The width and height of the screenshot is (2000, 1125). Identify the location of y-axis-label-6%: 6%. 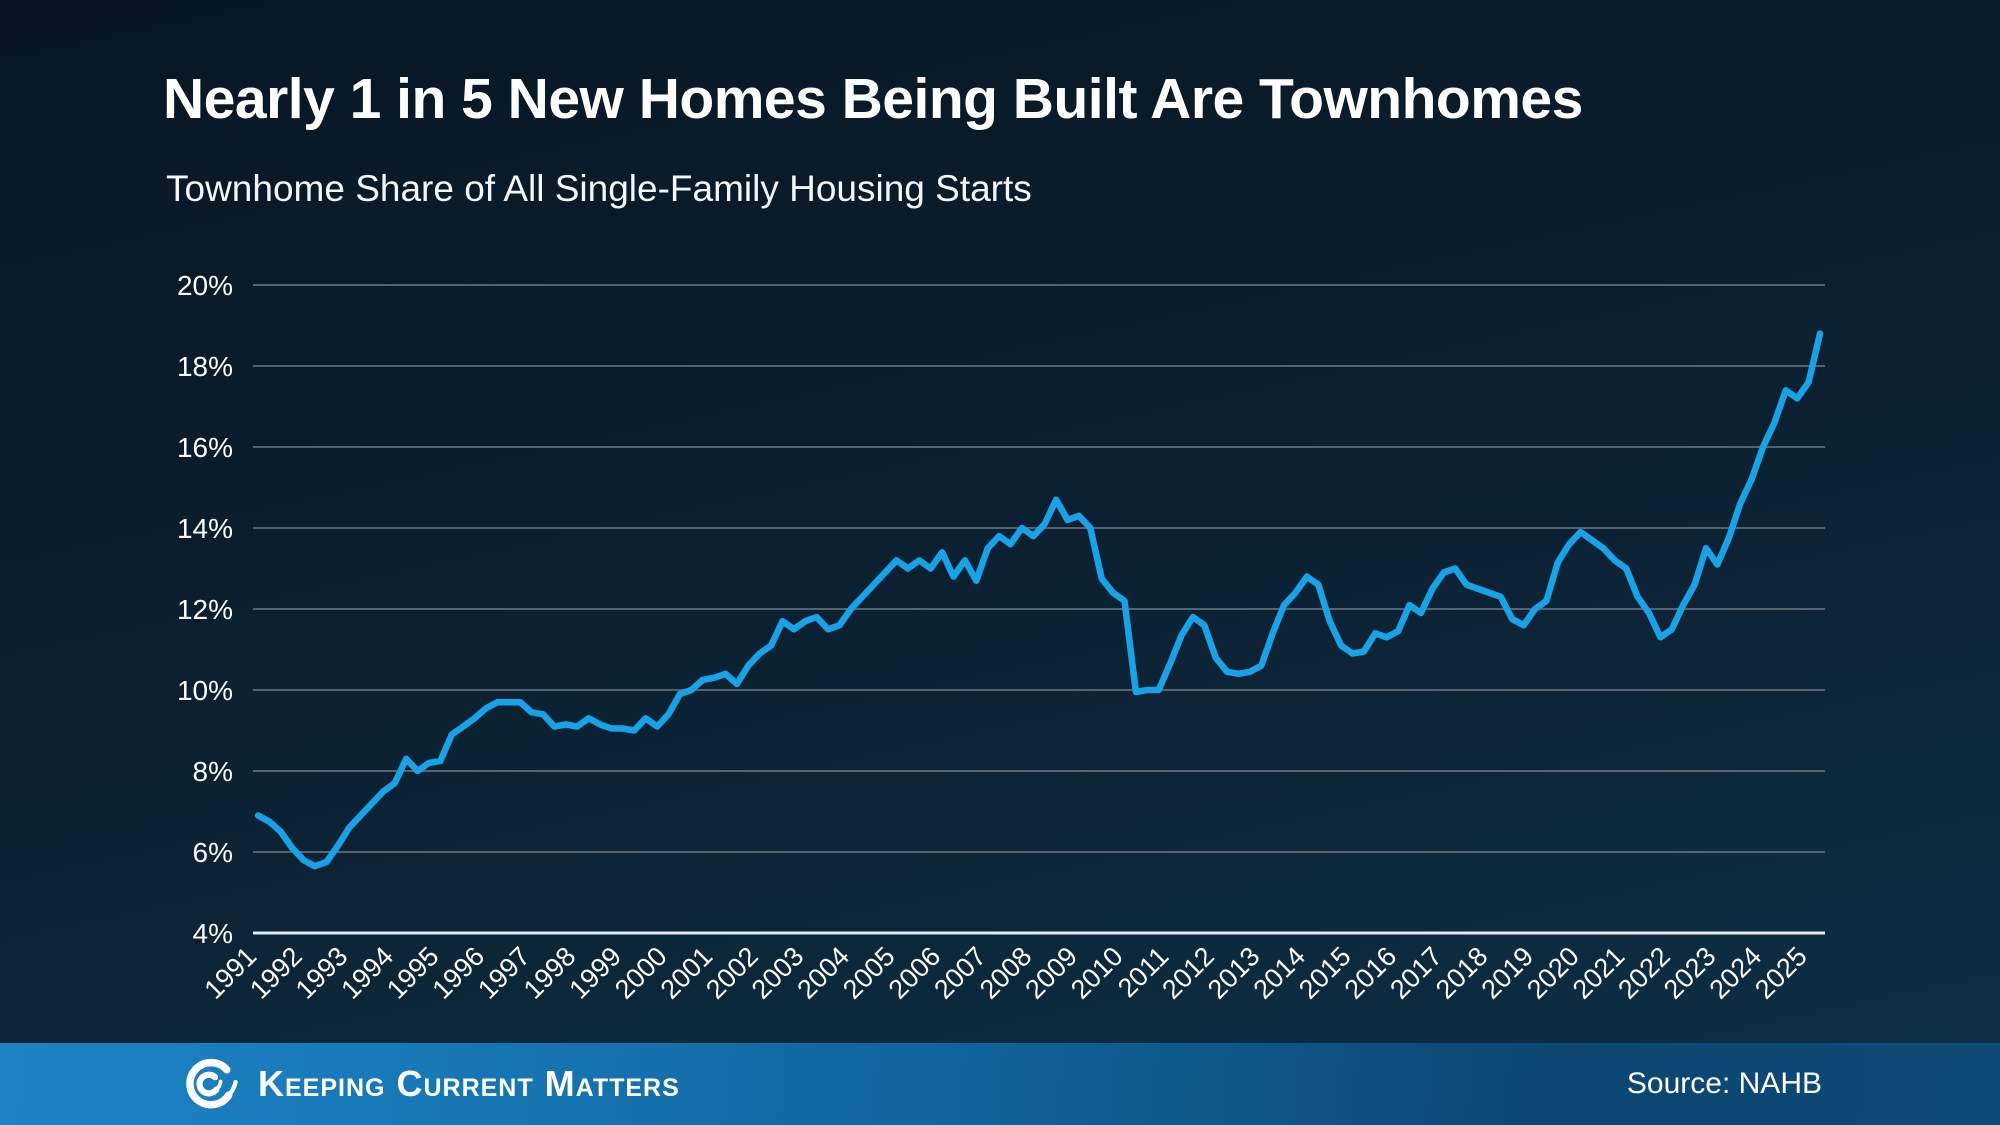
(213, 852).